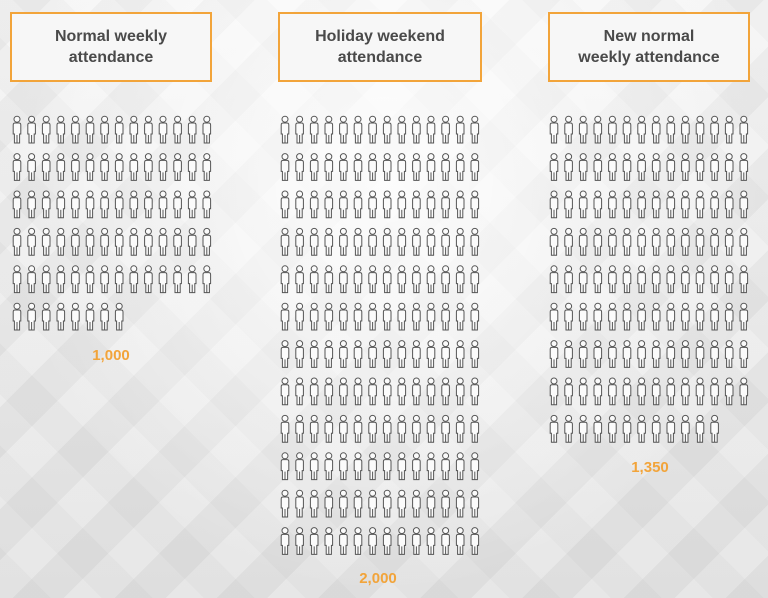 The image size is (768, 598). Describe the element at coordinates (649, 47) in the screenshot. I see `category-label-new-normal: New normal weekly attendance` at that location.